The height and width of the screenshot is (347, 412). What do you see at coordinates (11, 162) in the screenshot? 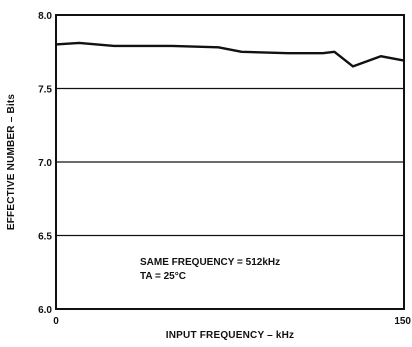
I see `y-axis-title: EFFECTIVE NUMBER – Bits` at bounding box center [11, 162].